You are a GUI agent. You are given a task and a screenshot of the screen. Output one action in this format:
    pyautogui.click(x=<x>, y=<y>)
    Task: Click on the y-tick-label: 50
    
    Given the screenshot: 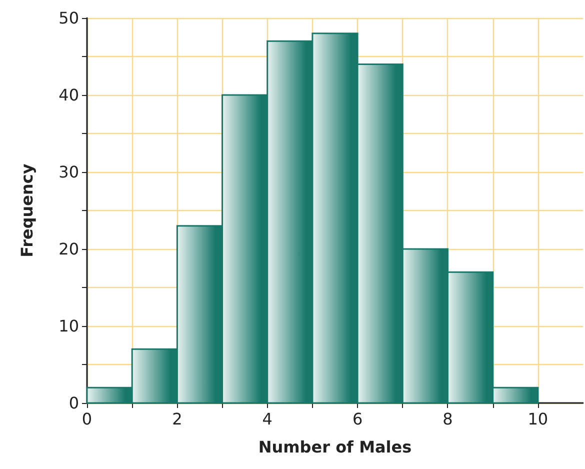 What is the action you would take?
    pyautogui.click(x=68, y=18)
    